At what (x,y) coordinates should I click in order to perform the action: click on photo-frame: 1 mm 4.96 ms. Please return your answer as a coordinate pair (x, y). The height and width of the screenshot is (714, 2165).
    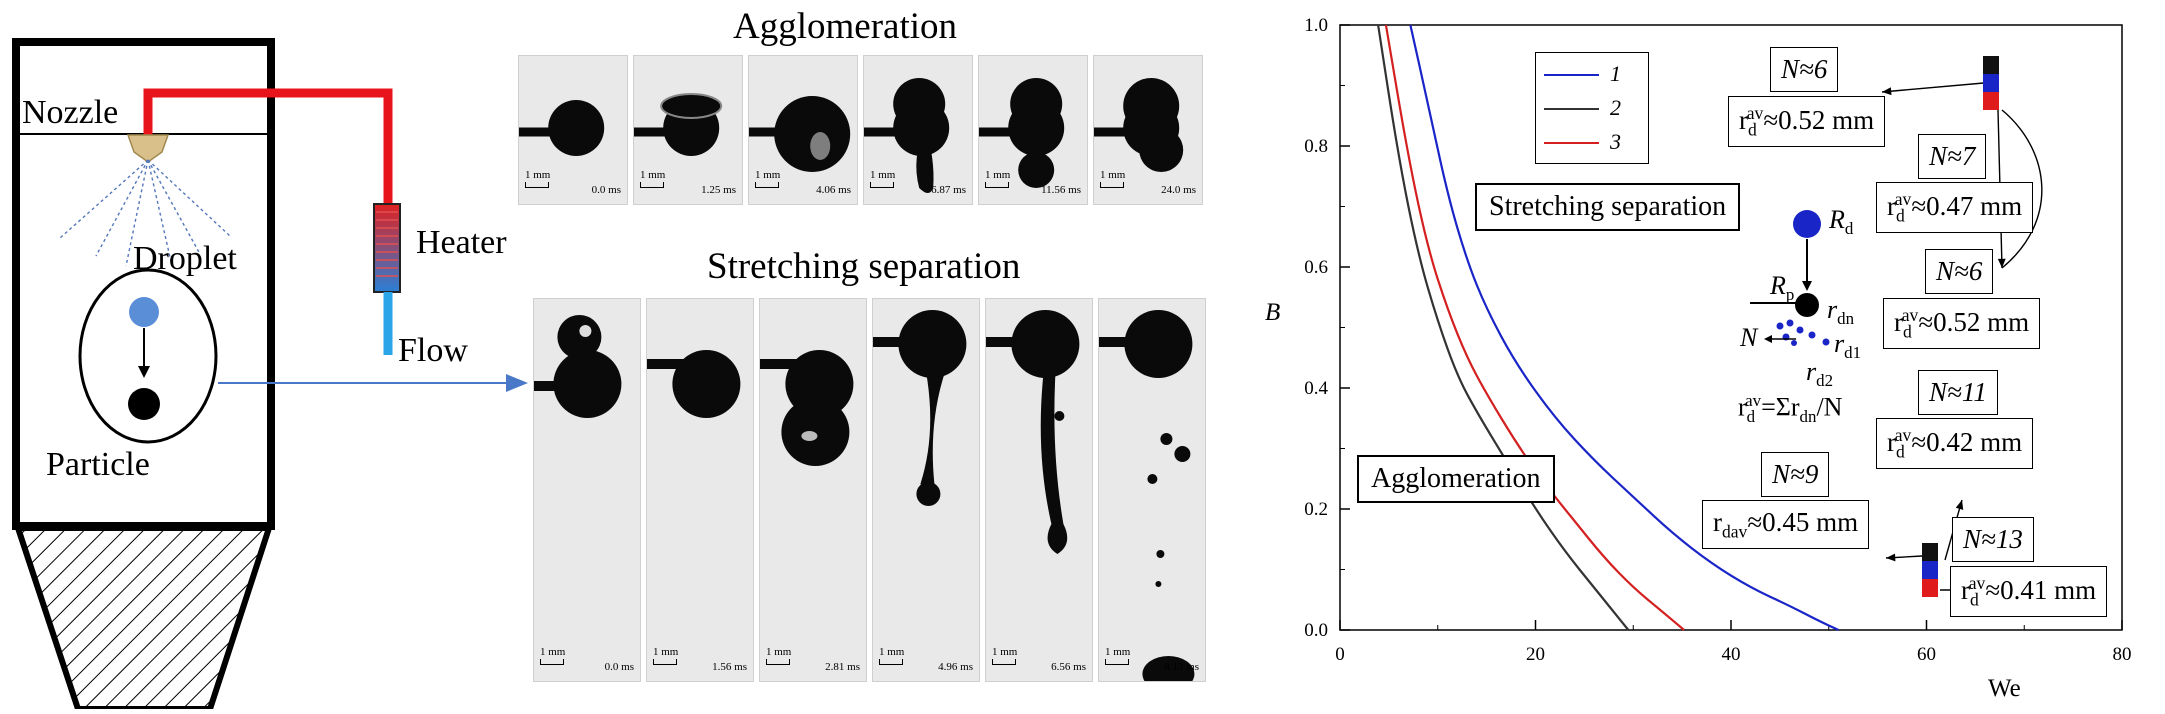
    Looking at the image, I should click on (926, 490).